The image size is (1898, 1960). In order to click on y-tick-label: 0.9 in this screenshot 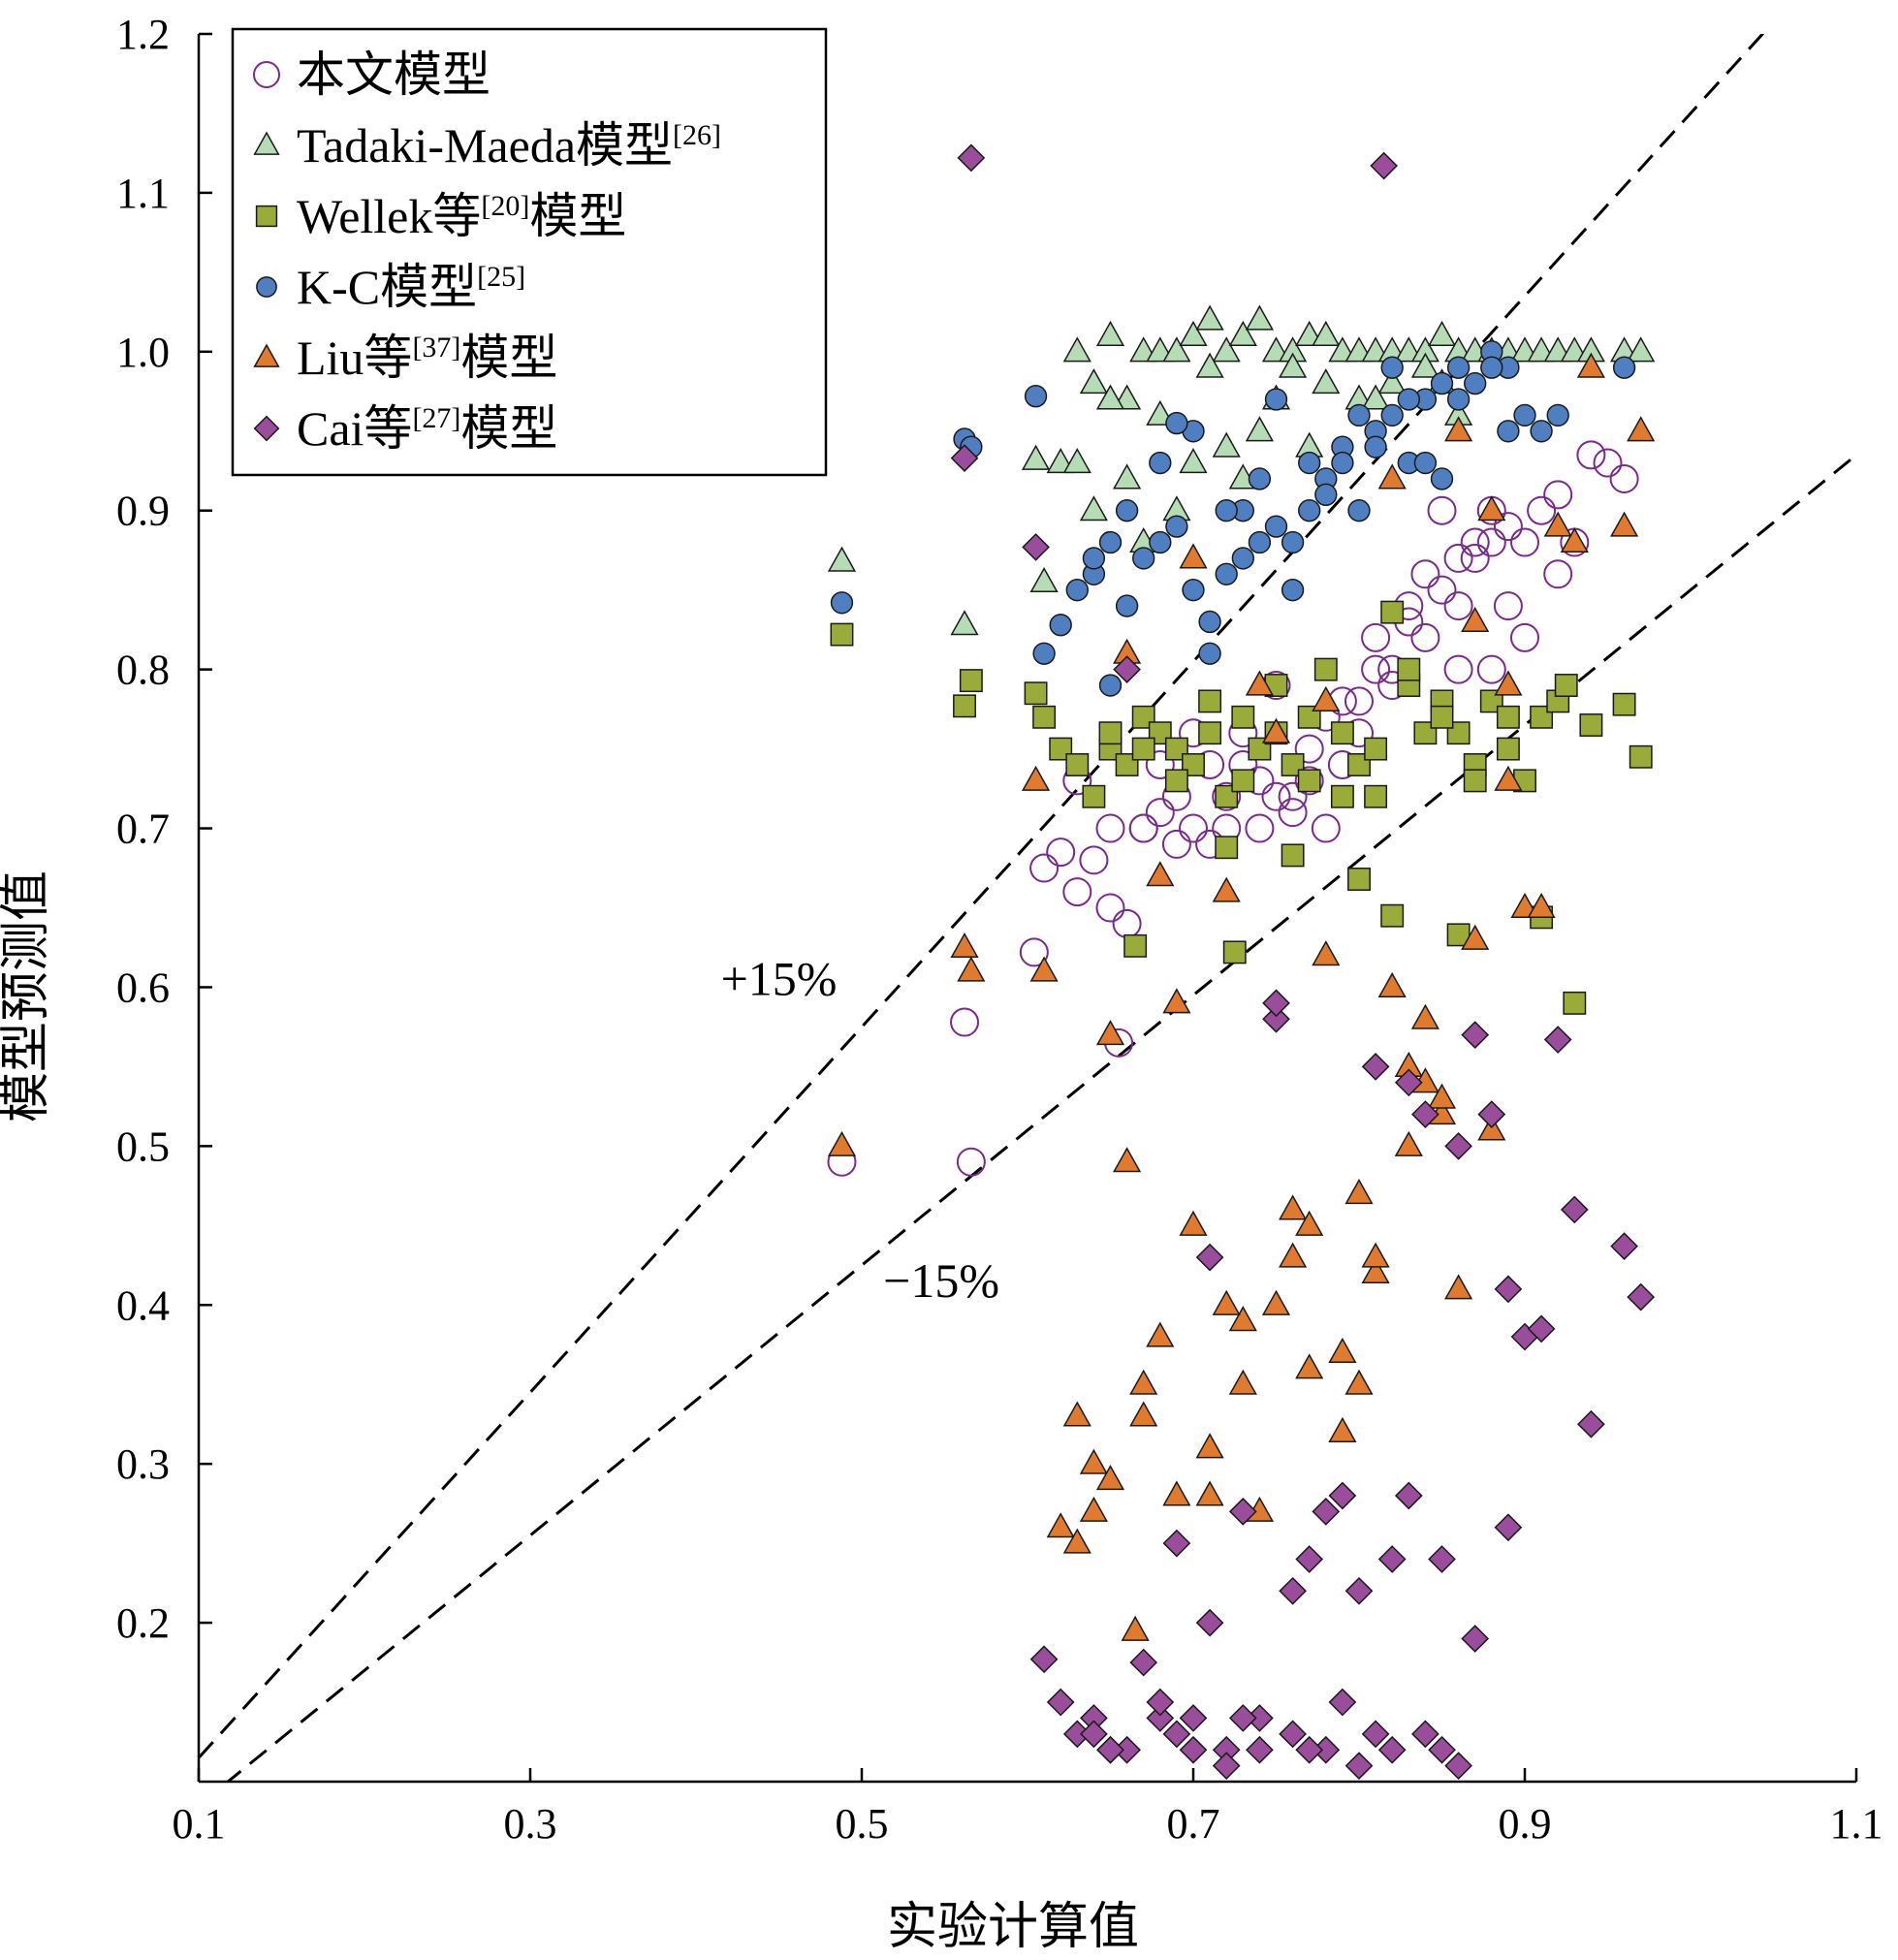, I will do `click(143, 511)`.